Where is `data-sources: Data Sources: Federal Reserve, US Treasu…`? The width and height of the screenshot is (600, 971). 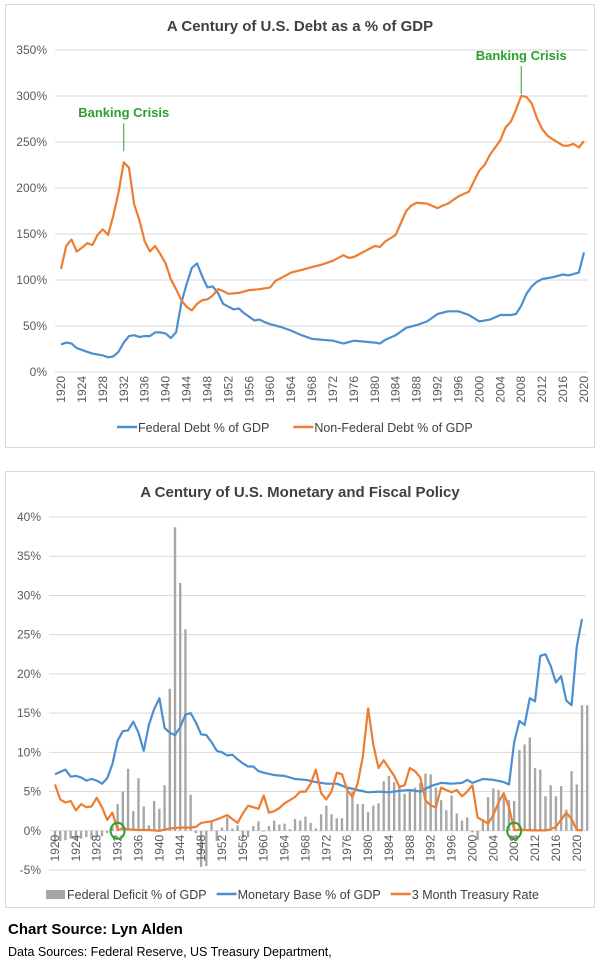 data-sources: Data Sources: Federal Reserve, US Treasu… is located at coordinates (170, 952).